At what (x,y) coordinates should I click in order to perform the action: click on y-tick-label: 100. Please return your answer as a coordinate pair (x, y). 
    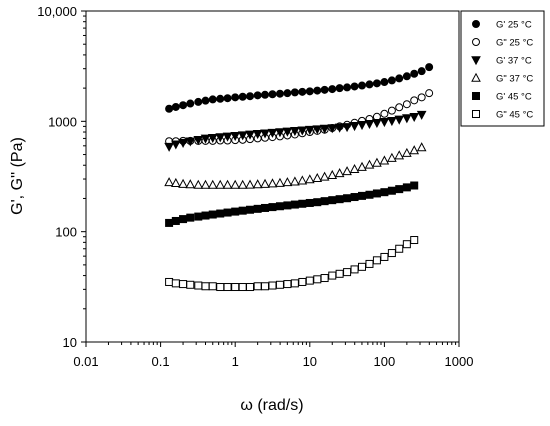
    Looking at the image, I should click on (66, 232).